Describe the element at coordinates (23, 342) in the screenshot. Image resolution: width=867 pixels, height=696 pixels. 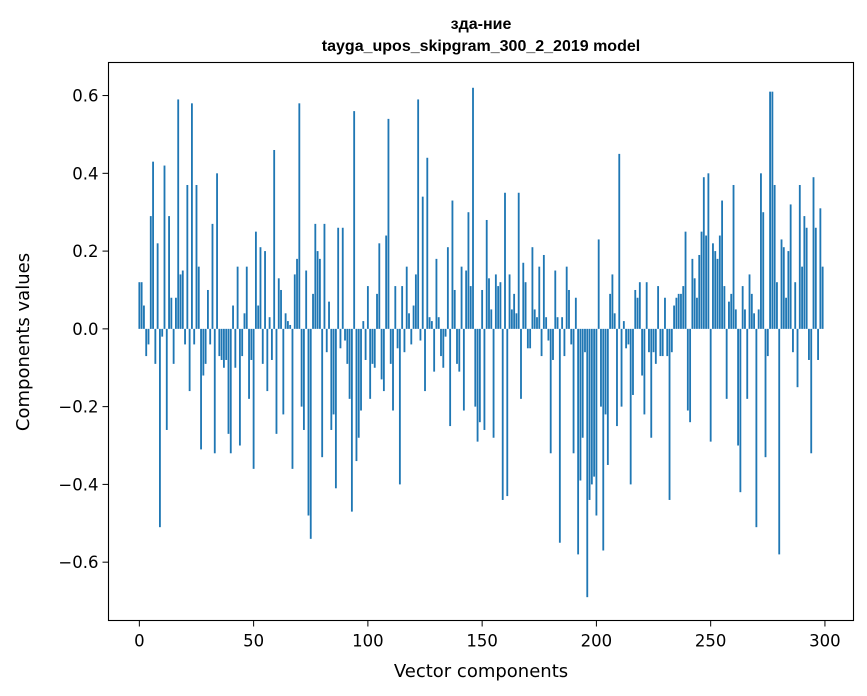
I see `y-axis-label: Components values` at that location.